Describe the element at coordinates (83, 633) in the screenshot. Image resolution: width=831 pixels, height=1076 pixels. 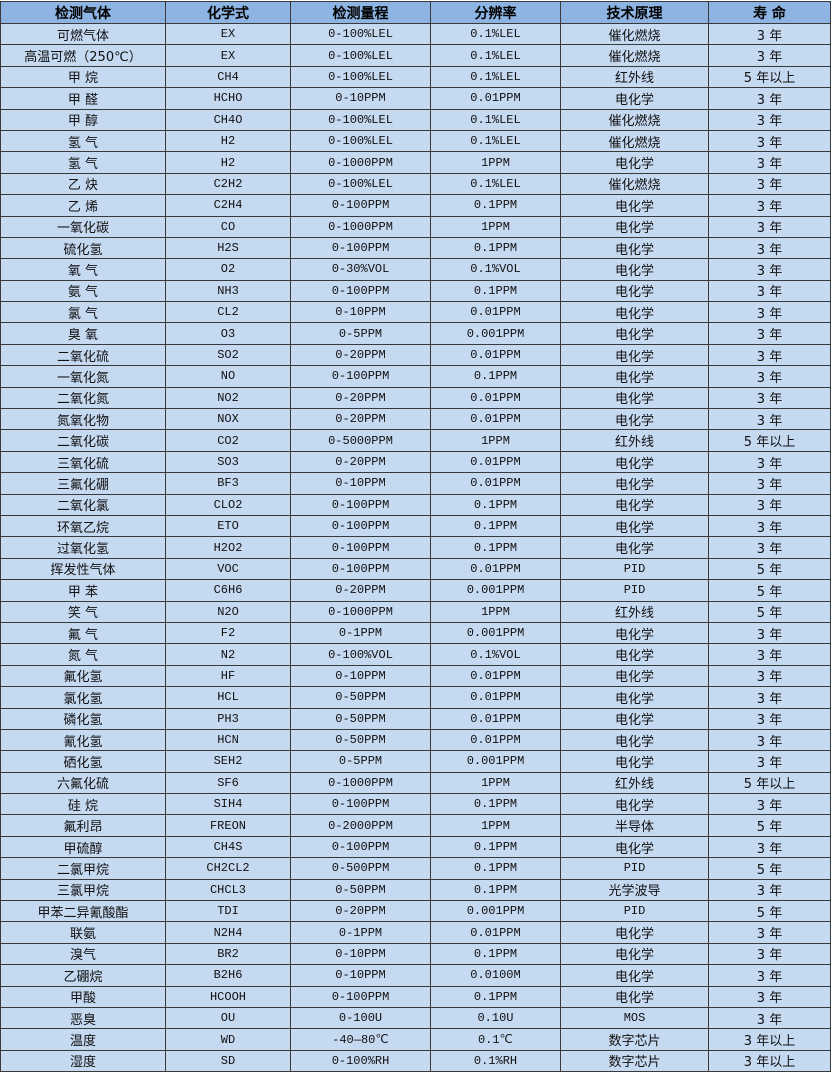
I see `cell-gas-name: 氟 气` at that location.